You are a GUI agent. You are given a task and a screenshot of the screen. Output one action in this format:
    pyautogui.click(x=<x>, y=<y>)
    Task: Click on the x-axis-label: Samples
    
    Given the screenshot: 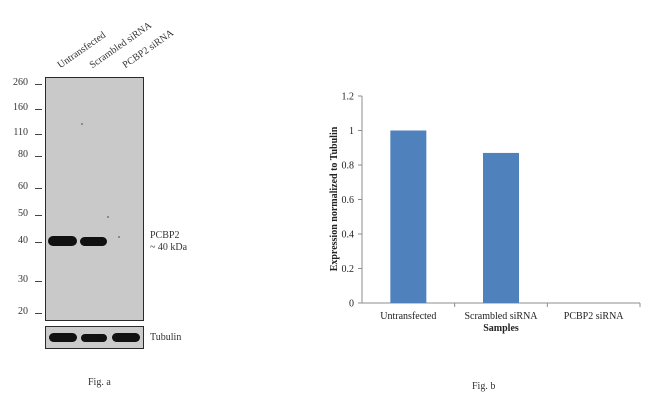 What is the action you would take?
    pyautogui.click(x=501, y=328)
    